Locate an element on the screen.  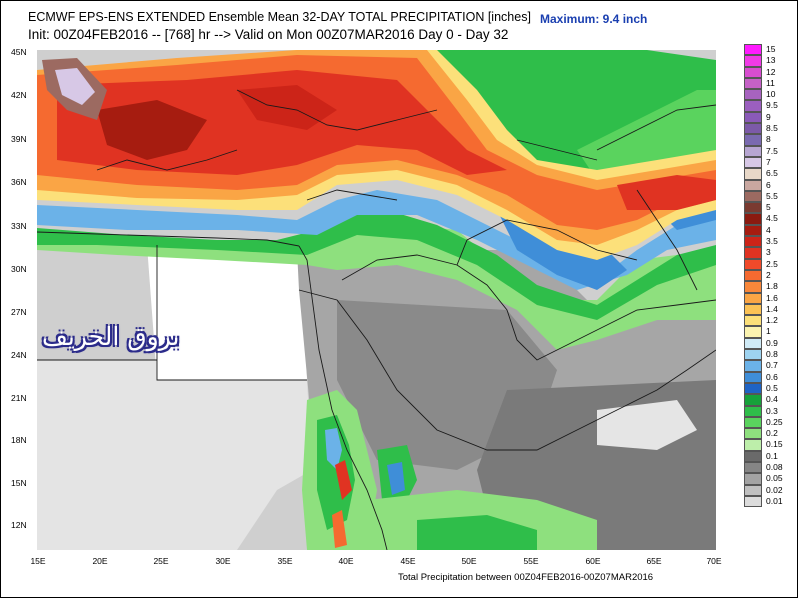
legend-label: 1.2 is located at coordinates (772, 320).